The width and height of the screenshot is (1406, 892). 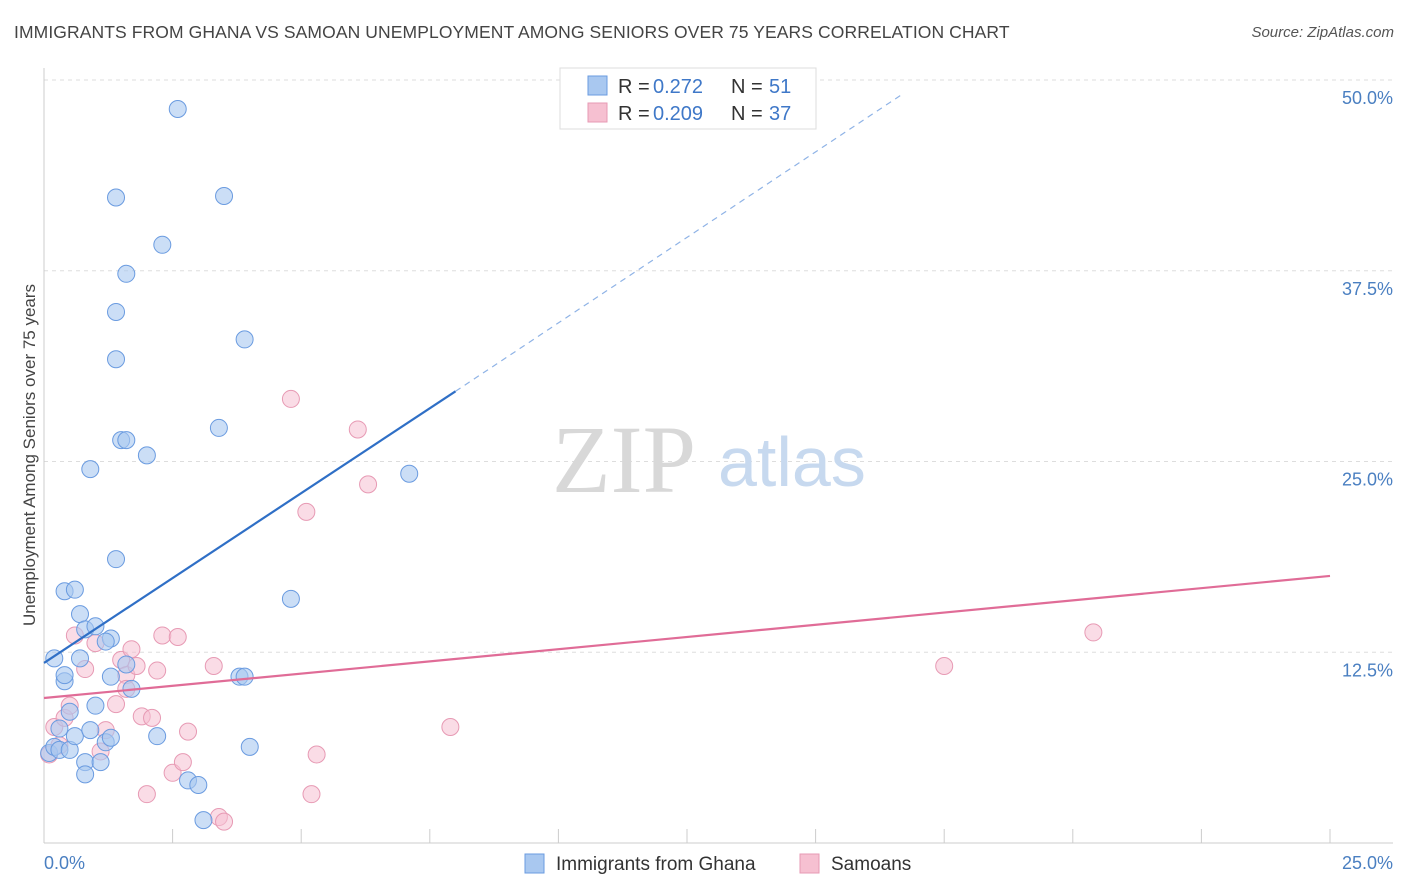 What do you see at coordinates (1367, 670) in the screenshot?
I see `y-tick-label: 12.5%` at bounding box center [1367, 670].